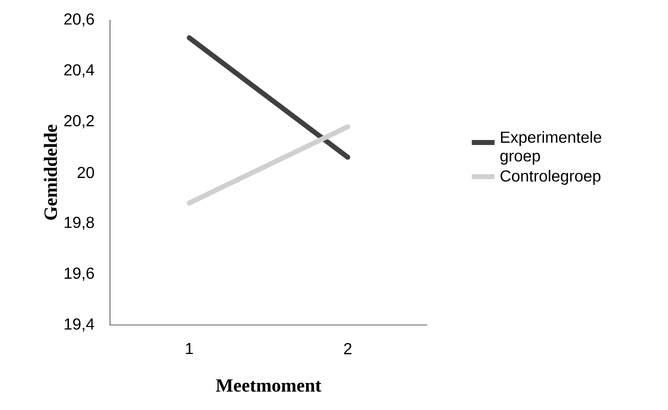 The image size is (668, 410). Describe the element at coordinates (79, 325) in the screenshot. I see `y-tick-label: 19,4` at that location.